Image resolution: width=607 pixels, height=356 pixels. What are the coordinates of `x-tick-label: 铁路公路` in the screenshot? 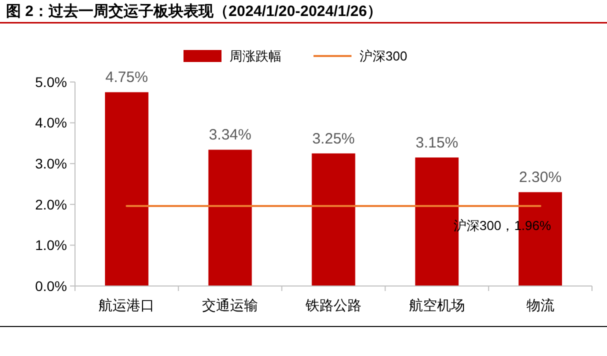 It's located at (333, 305).